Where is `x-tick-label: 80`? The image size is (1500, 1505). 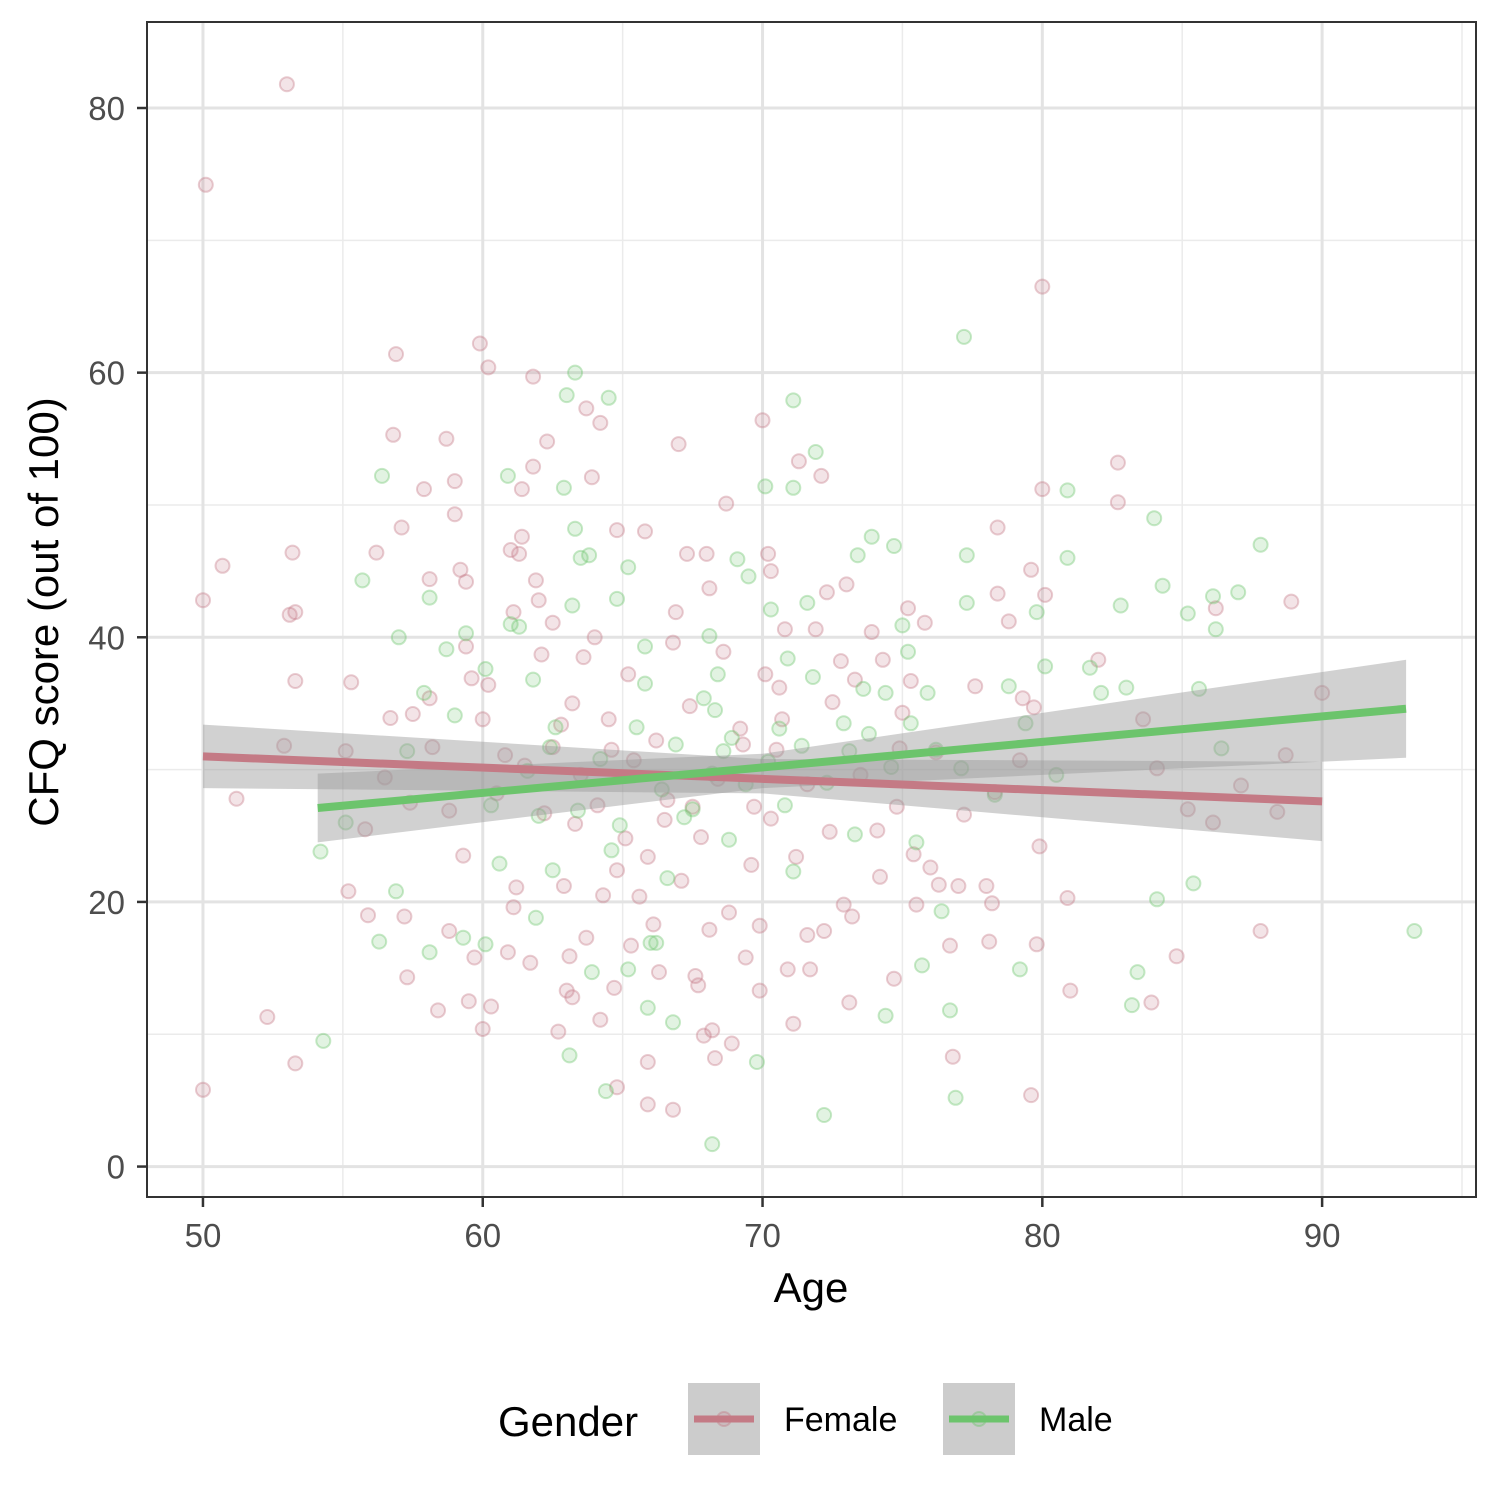
x-tick-label: 80 is located at coordinates (1042, 1235).